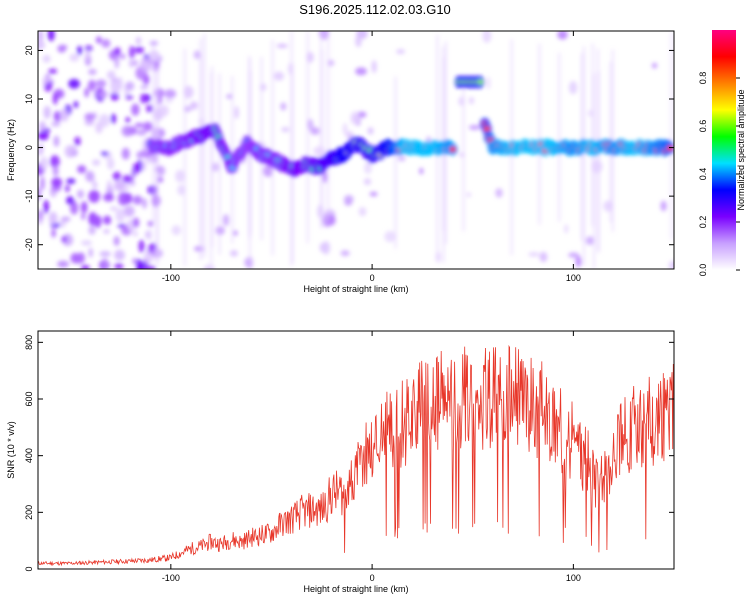 Image resolution: width=750 pixels, height=600 pixels. What do you see at coordinates (741, 149) in the screenshot?
I see `colorbar-label: Normalized spectral amplitude` at bounding box center [741, 149].